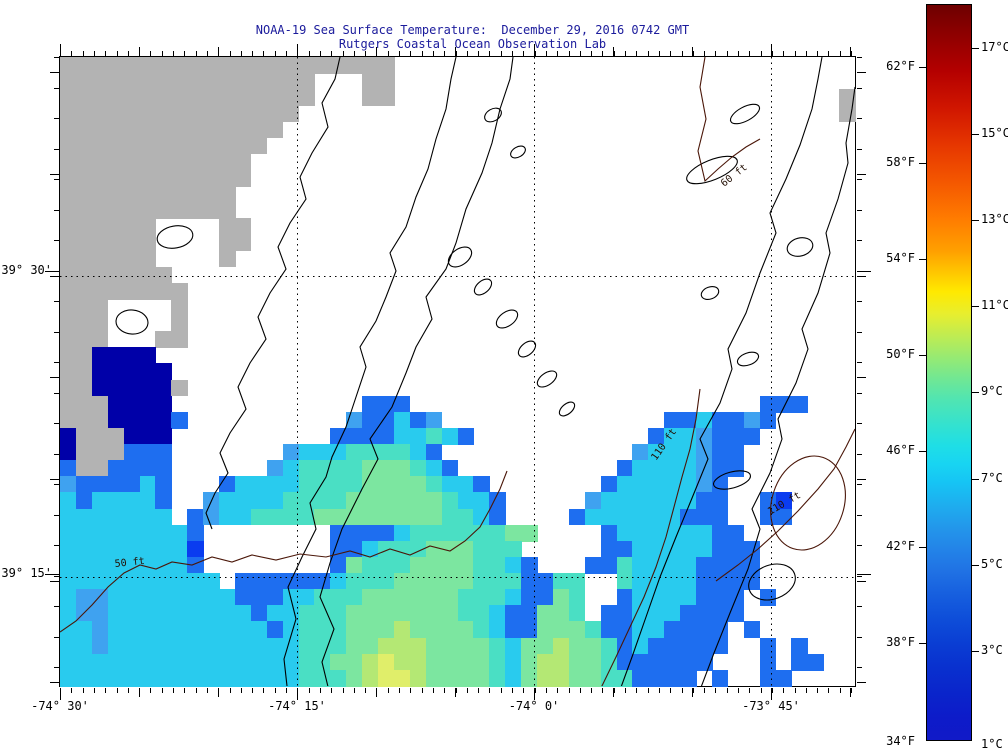 The width and height of the screenshot is (1008, 754). I want to click on gridline-vertical, so click(534, 371).